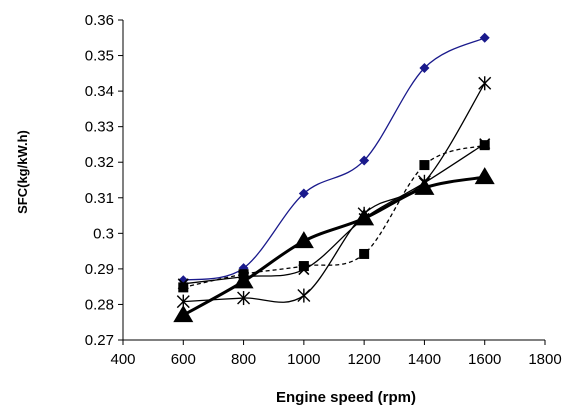 This screenshot has height=414, width=586. What do you see at coordinates (99, 340) in the screenshot?
I see `y-tick-label: 0.27` at bounding box center [99, 340].